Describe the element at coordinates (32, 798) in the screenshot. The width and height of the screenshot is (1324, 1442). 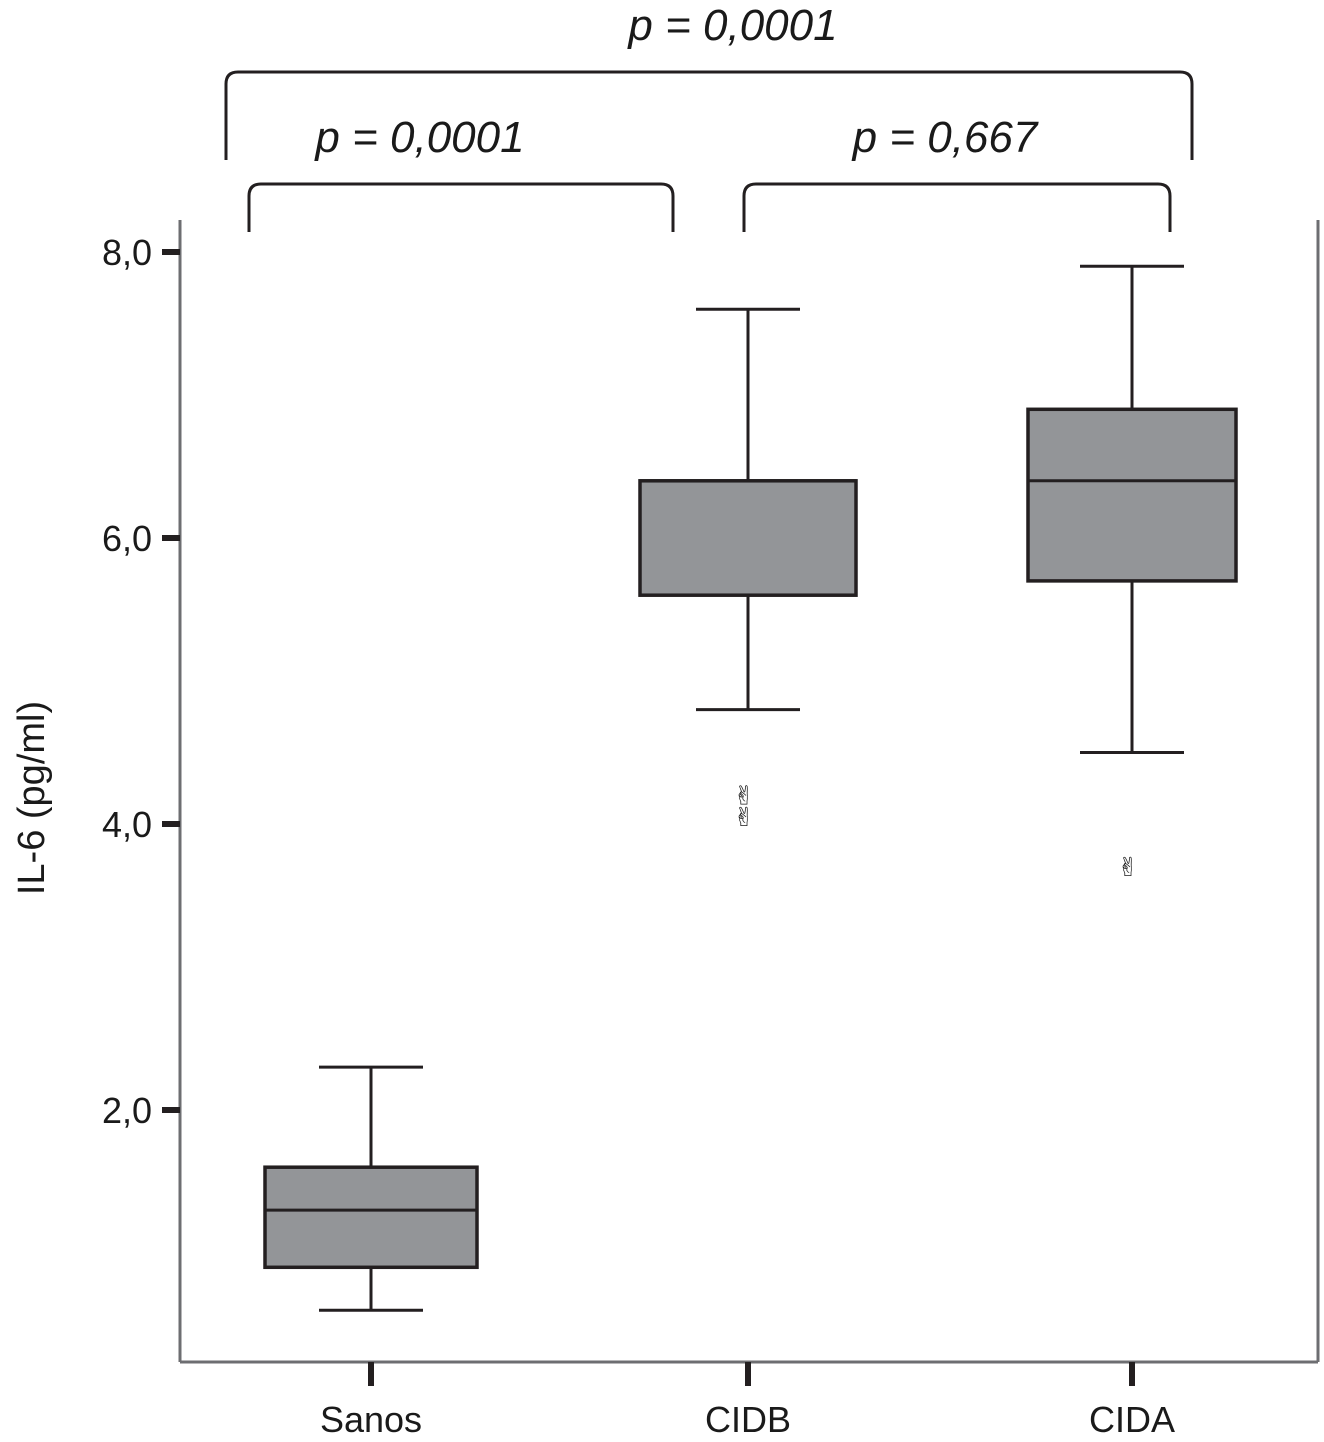
I see `y-axis-title: IL-6 (pg/ml)` at that location.